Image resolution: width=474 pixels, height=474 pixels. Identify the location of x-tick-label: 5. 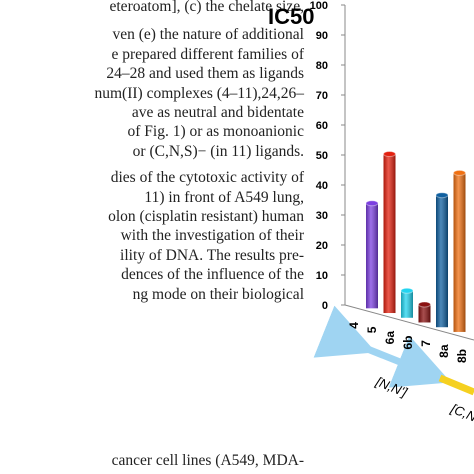
(372, 329).